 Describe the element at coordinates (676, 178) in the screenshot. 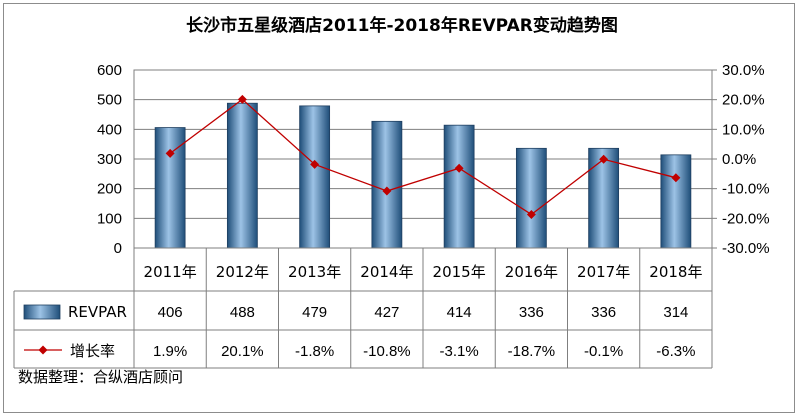

I see `growth-rate-marker-2018年` at that location.